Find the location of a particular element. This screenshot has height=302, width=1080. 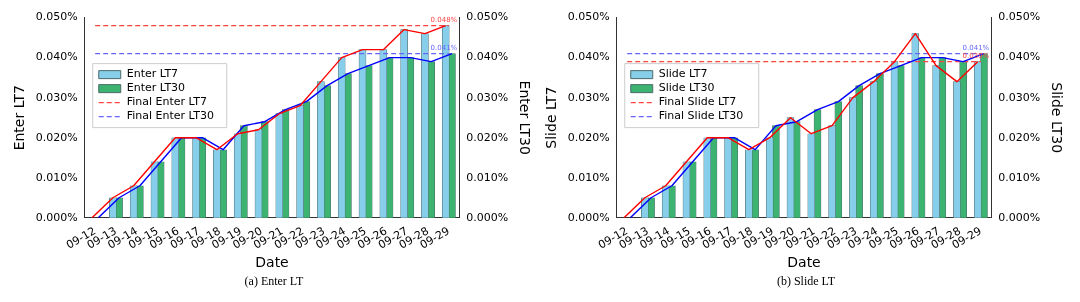

y-axis-title: Enter LT7 is located at coordinates (19, 118).